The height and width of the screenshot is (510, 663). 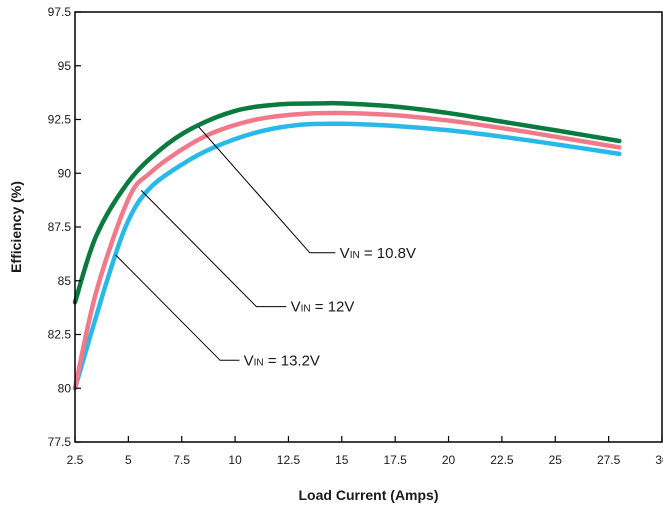 I want to click on y-axis-label: Efficiency (%), so click(x=16, y=227).